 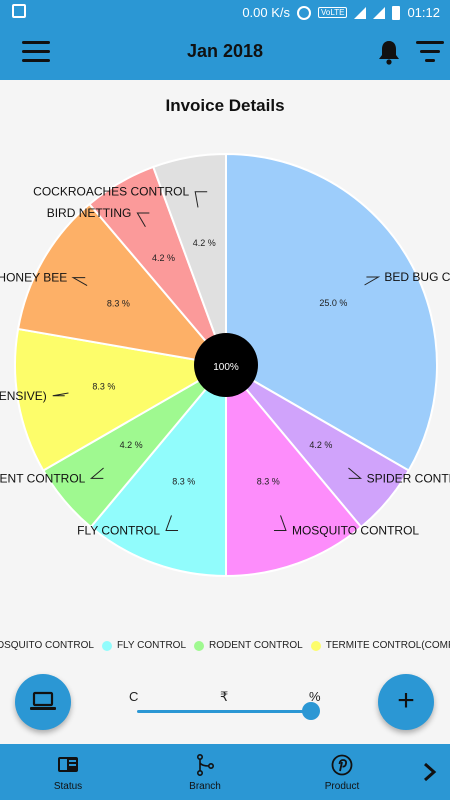 What do you see at coordinates (333, 303) in the screenshot?
I see `slice-percent-label: 25.0 %` at bounding box center [333, 303].